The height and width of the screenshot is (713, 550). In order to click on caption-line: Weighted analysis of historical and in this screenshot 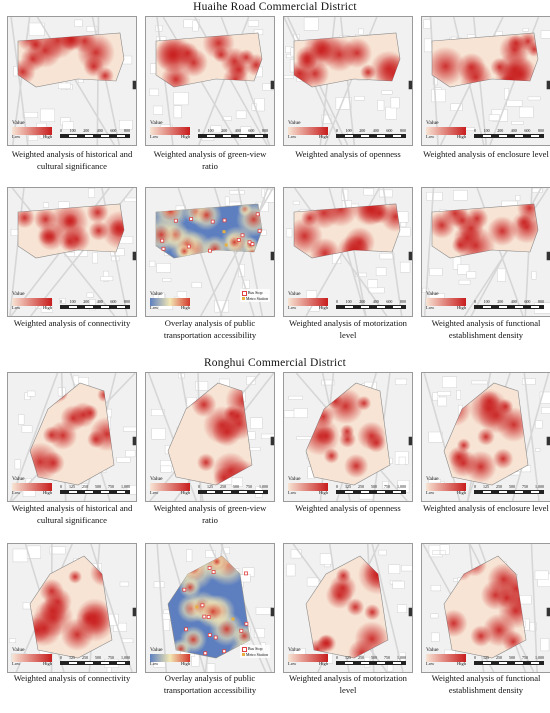, I will do `click(72, 508)`.